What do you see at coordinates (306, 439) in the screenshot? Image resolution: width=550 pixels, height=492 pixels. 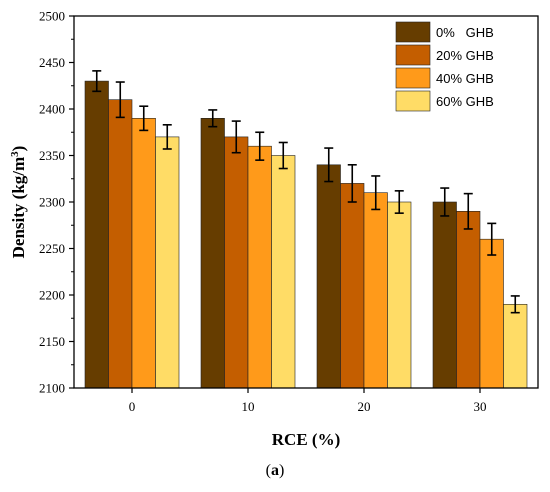 I see `x-axis-title: RCE (%)` at bounding box center [306, 439].